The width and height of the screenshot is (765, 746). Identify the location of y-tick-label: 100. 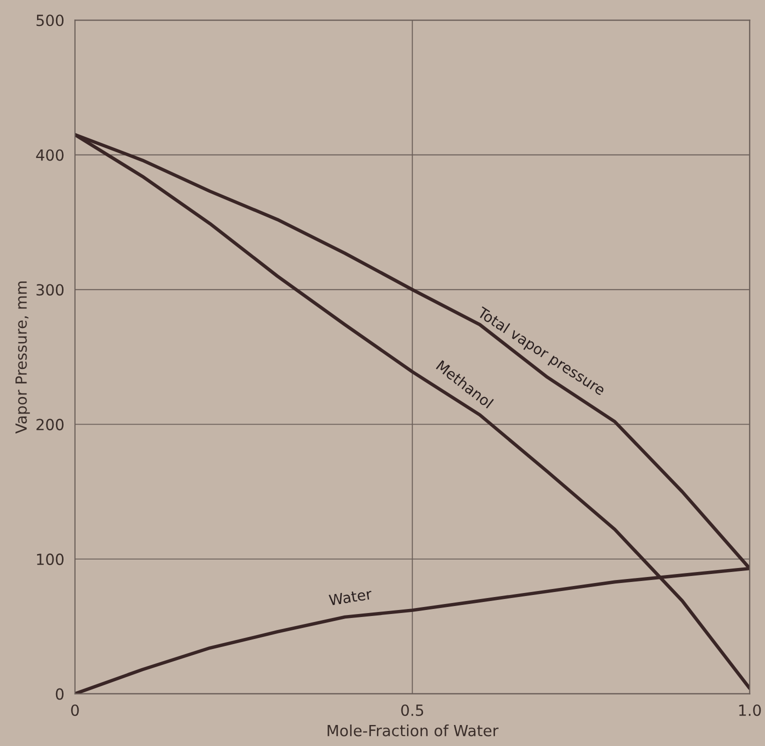
(50, 560).